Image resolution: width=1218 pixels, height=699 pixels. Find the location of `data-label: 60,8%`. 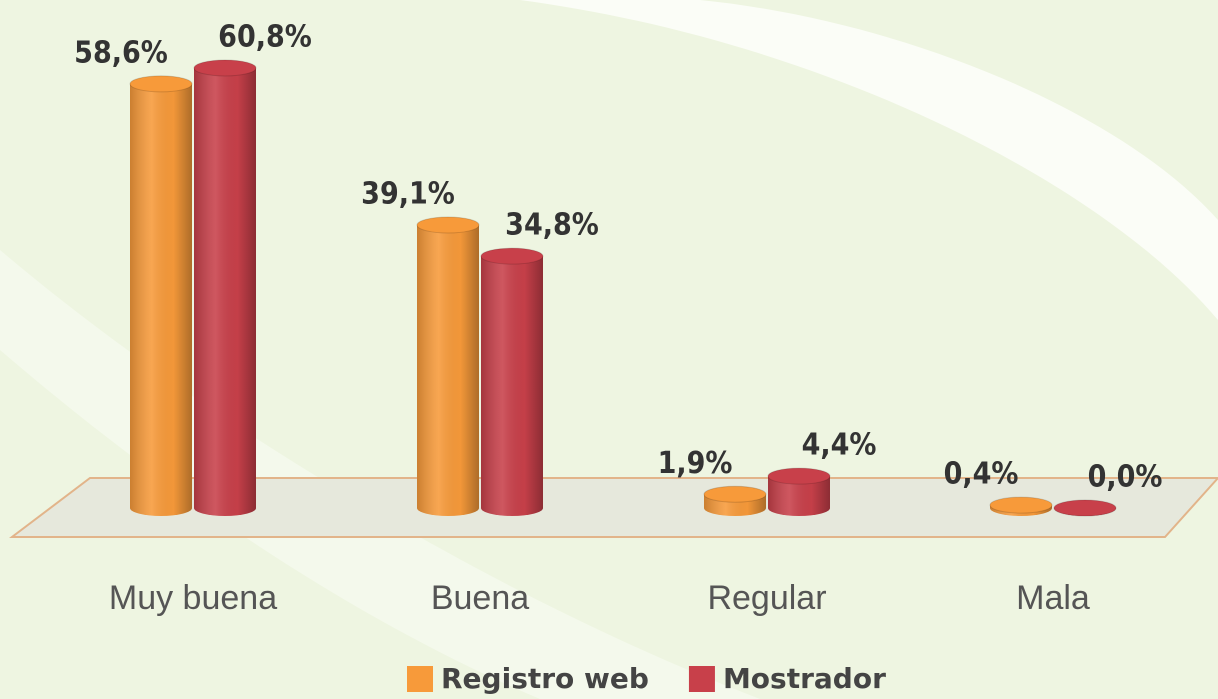

data-label: 60,8% is located at coordinates (265, 37).